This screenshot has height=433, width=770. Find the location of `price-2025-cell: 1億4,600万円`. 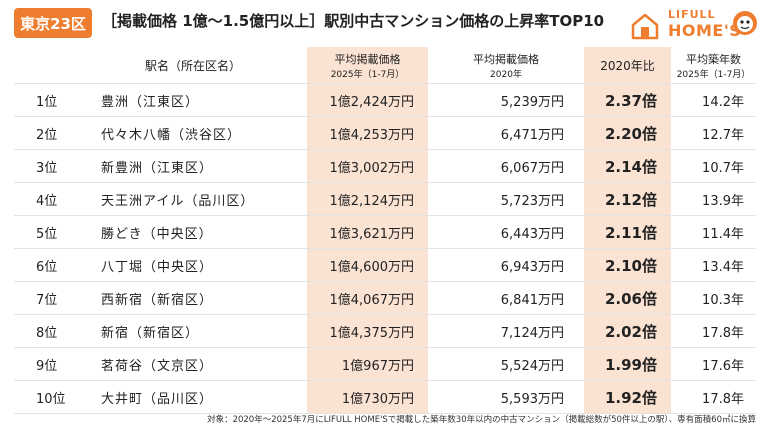

price-2025-cell: 1億4,600万円 is located at coordinates (367, 265).